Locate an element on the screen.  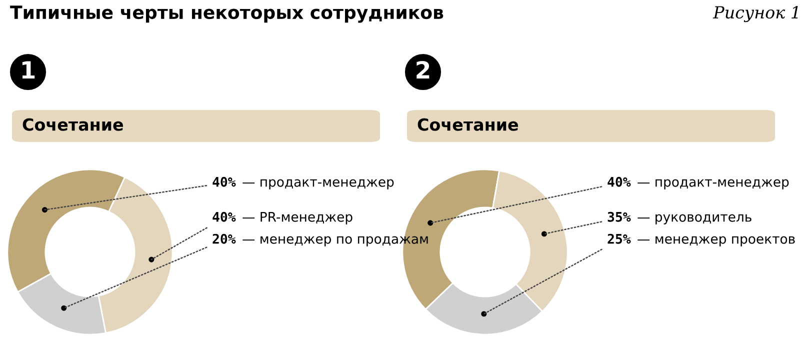
chart-title: Типичные черты некоторых сотрудников is located at coordinates (227, 14).